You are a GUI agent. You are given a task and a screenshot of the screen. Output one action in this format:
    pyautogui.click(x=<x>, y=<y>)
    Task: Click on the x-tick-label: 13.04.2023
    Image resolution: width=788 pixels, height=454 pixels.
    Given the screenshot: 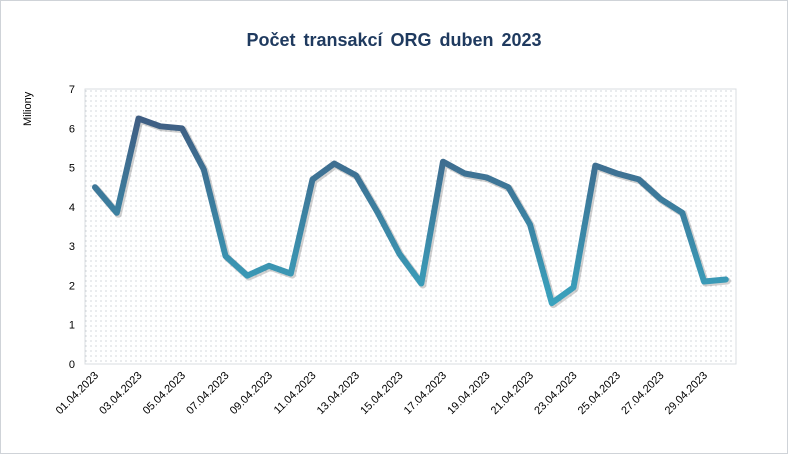 What is the action you would take?
    pyautogui.click(x=338, y=393)
    